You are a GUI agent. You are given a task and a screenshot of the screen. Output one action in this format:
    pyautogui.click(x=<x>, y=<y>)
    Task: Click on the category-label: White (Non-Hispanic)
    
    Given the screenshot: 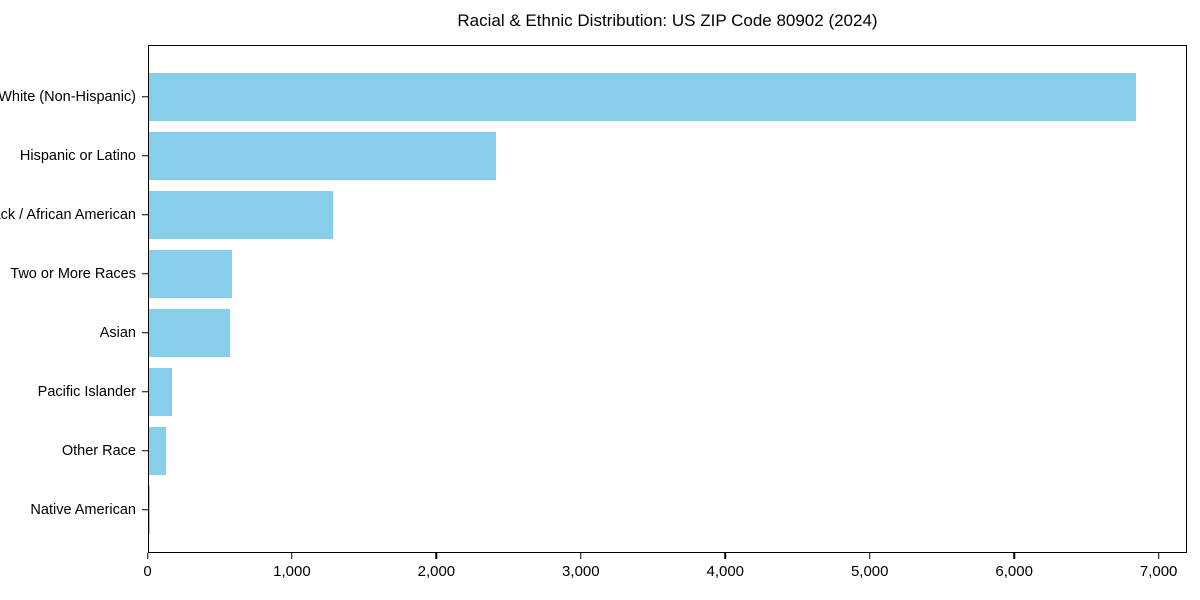 What is the action you would take?
    pyautogui.click(x=68, y=96)
    